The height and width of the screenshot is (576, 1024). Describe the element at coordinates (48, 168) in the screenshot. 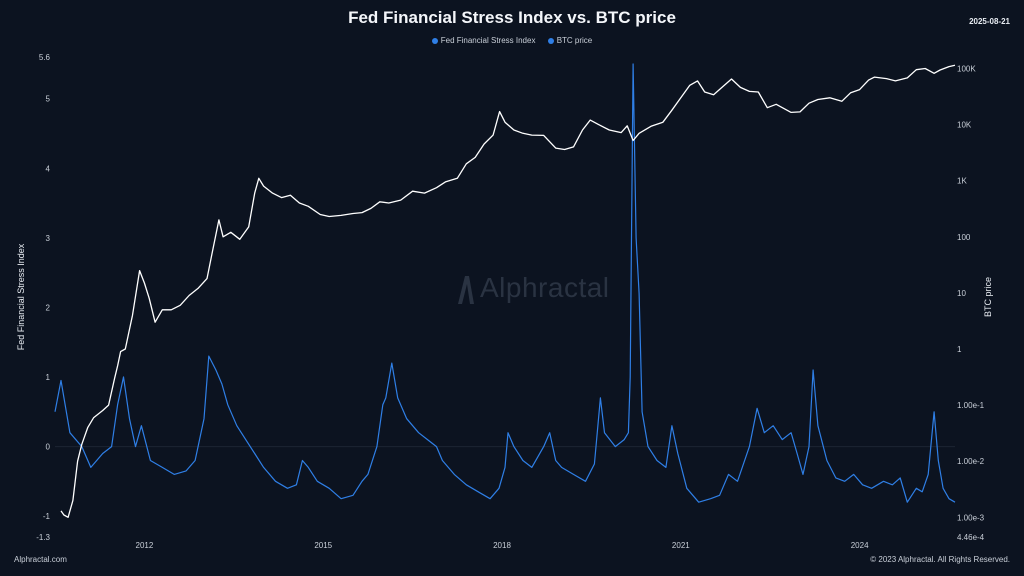

I see `left-tick-label: 4` at that location.